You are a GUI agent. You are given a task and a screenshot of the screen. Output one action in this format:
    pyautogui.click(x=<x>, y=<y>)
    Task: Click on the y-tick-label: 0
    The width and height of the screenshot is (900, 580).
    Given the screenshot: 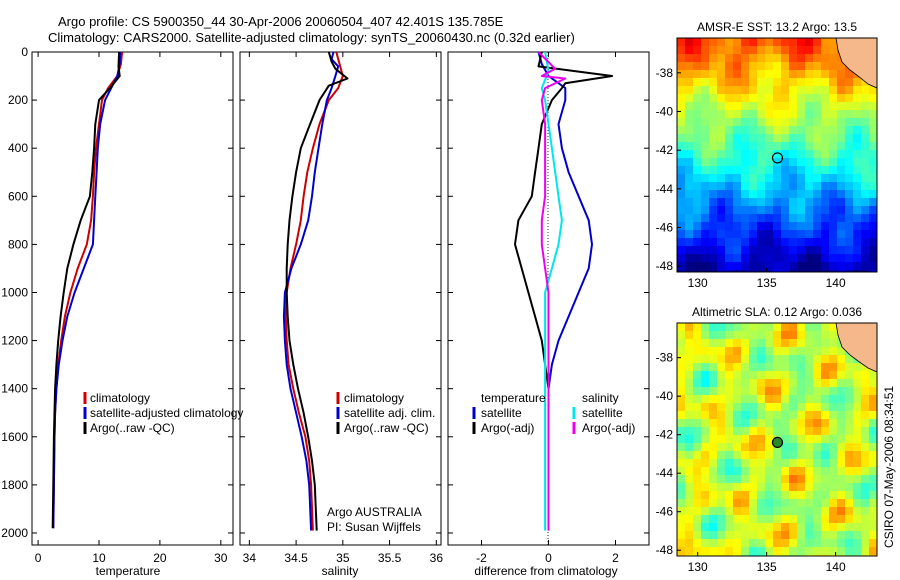 What is the action you would take?
    pyautogui.click(x=24, y=52)
    